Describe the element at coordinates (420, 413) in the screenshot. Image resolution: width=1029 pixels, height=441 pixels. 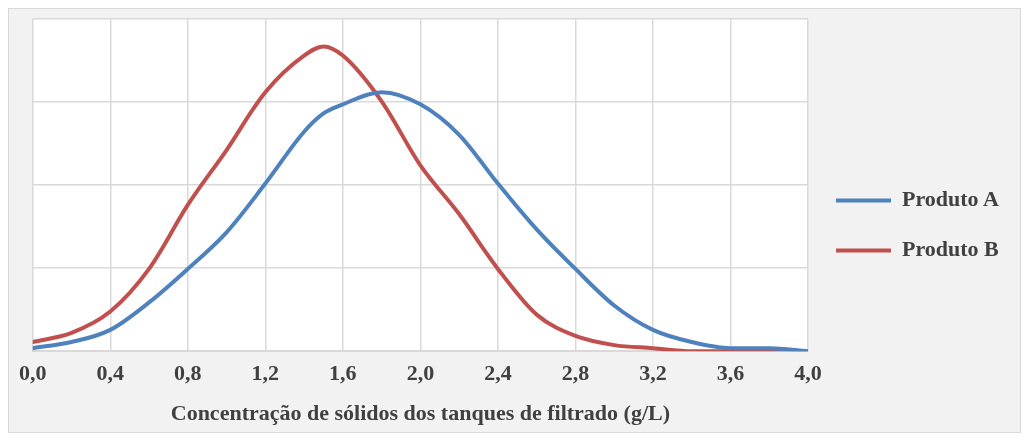
I see `x-axis-title: Concentração de sólidos dos tanques de filtrado (g/L)` at that location.